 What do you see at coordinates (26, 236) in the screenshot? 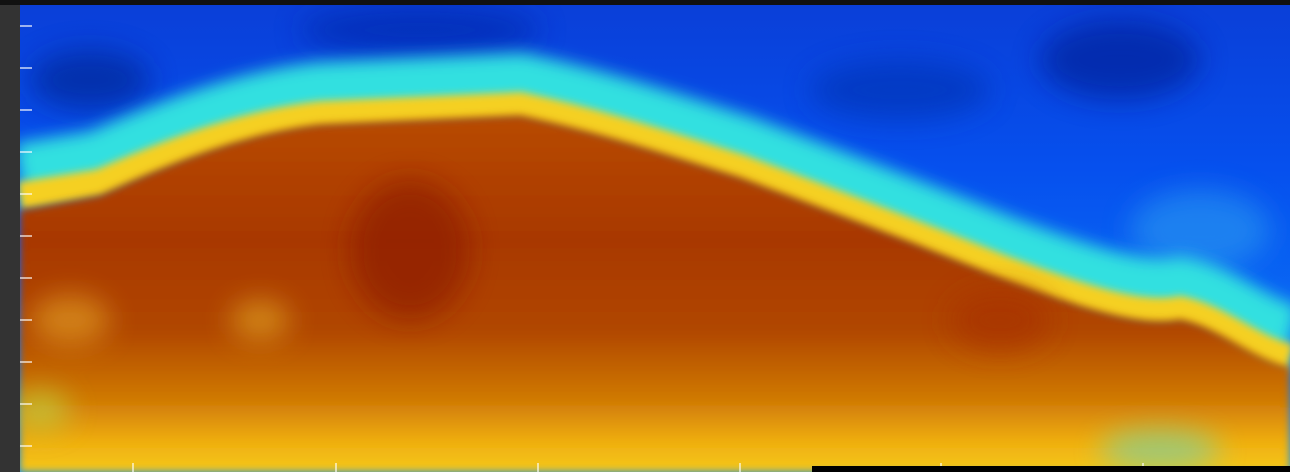
I see `left-ticks` at bounding box center [26, 236].